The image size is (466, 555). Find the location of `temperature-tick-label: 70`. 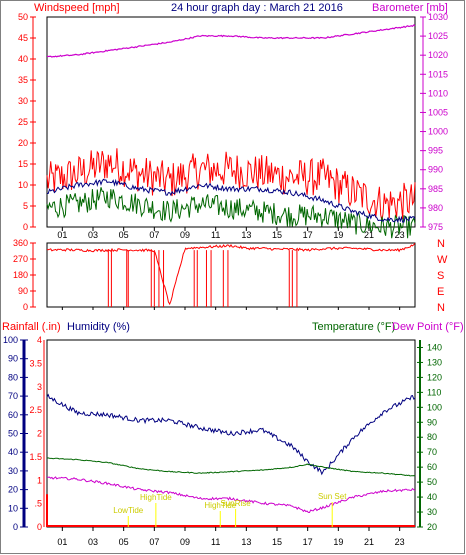

temperature-tick-label: 70 is located at coordinates (432, 452).